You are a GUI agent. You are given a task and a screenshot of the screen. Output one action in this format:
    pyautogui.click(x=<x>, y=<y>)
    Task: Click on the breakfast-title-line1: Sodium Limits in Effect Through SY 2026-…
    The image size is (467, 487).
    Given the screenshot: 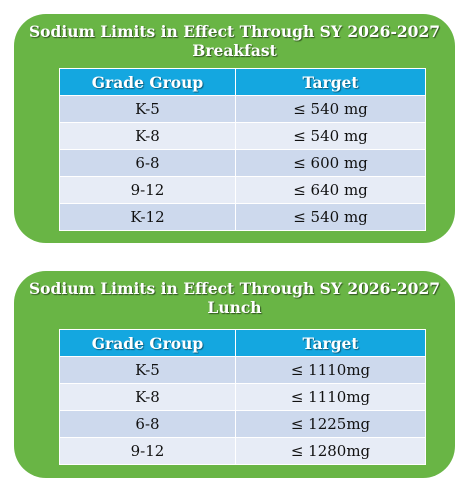 What is the action you would take?
    pyautogui.click(x=234, y=31)
    